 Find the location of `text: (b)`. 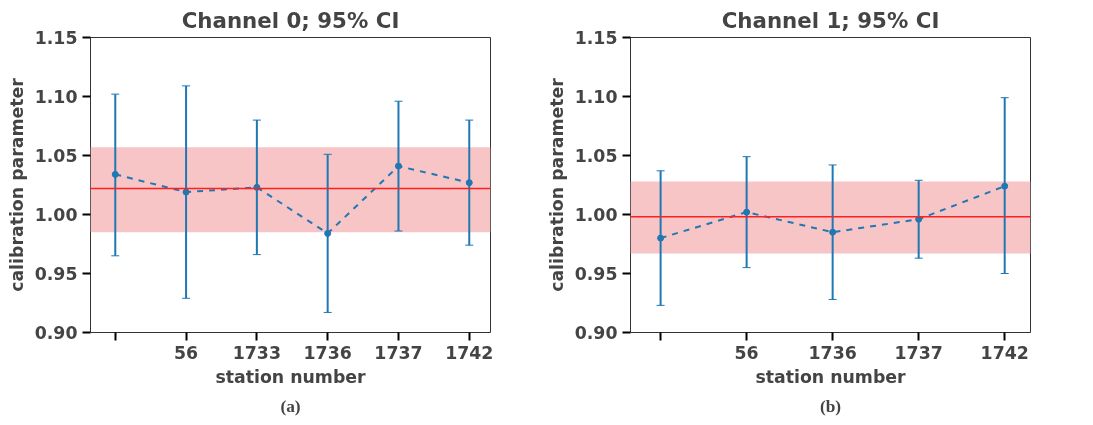

text: (b) is located at coordinates (830, 406).